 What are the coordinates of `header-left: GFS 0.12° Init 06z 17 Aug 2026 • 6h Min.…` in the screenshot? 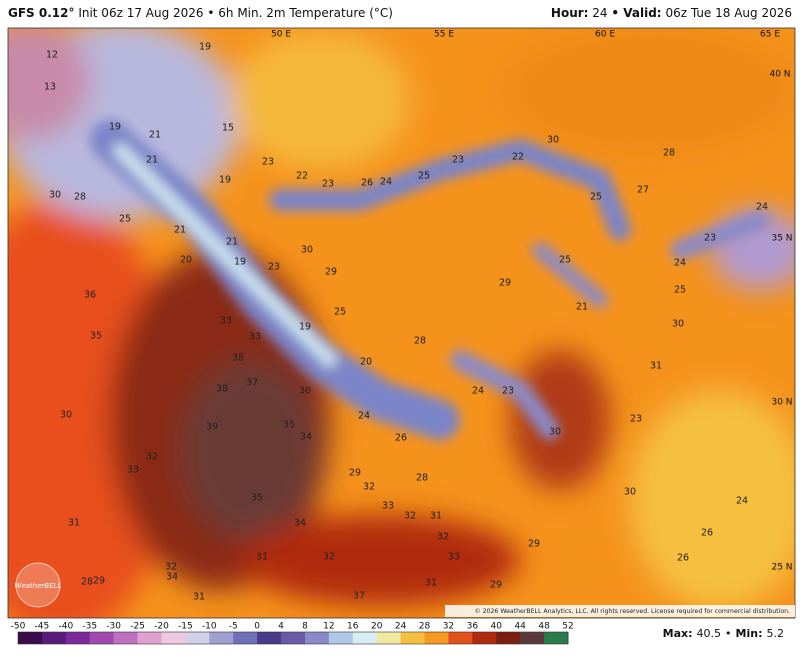 It's located at (200, 13).